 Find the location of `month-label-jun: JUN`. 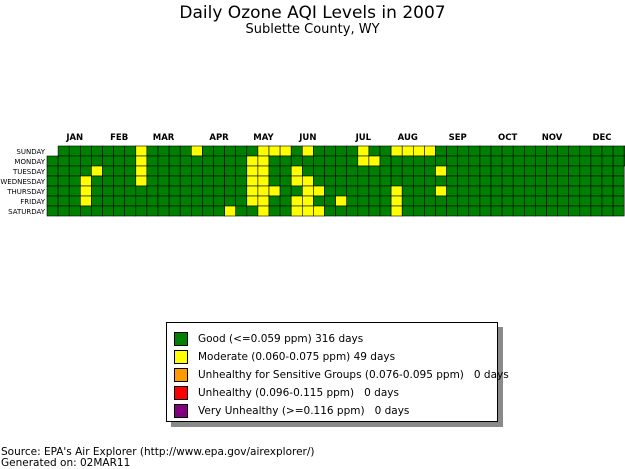

month-label-jun: JUN is located at coordinates (307, 138).